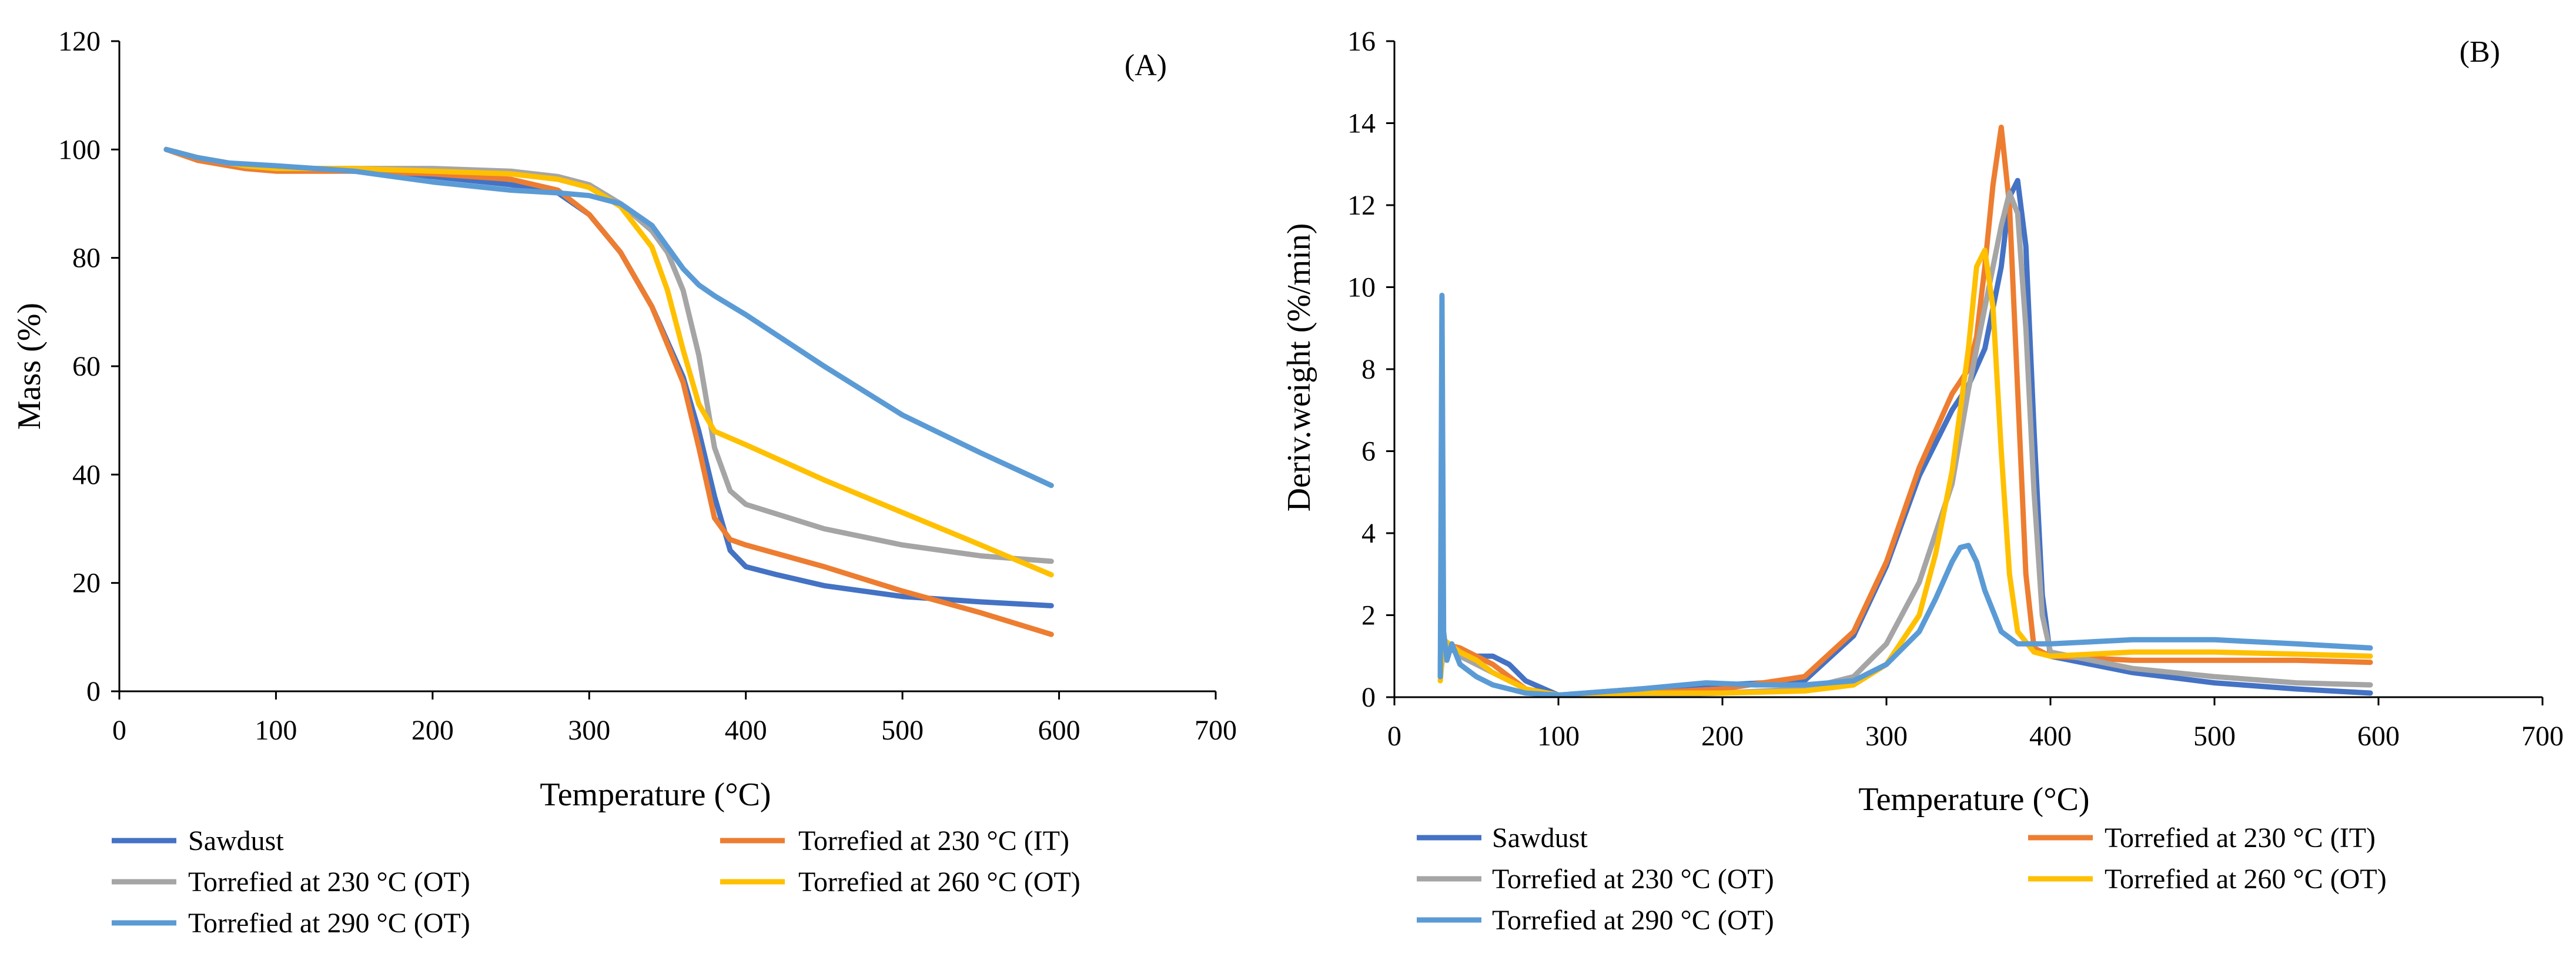  Describe the element at coordinates (2480, 52) in the screenshot. I see `panel-b-label: (B)` at that location.